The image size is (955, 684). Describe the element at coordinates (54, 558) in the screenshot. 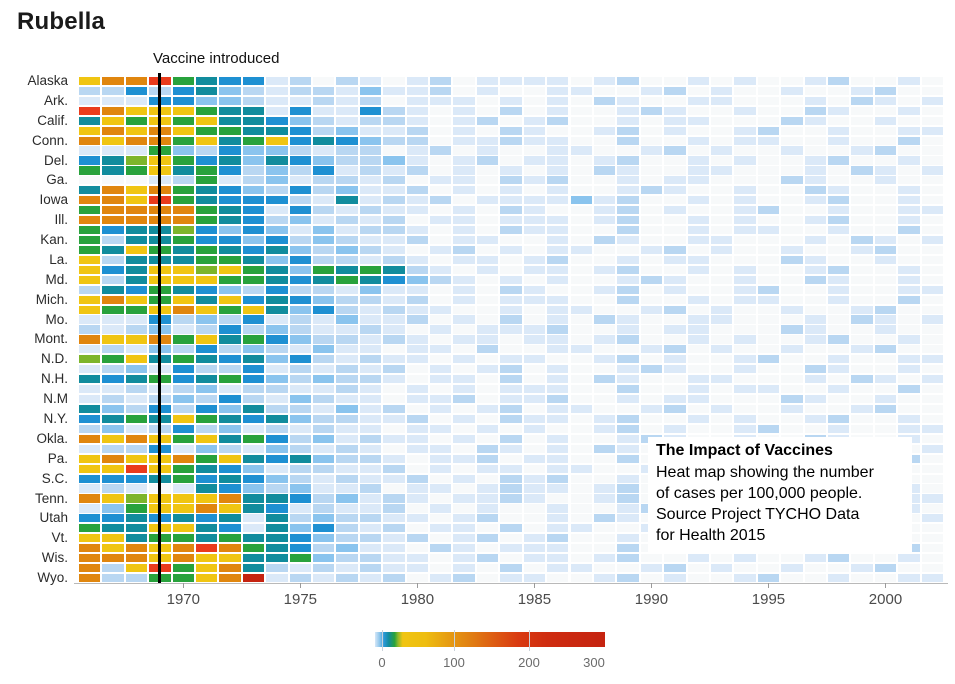

I see `state-label: Wis.` at that location.